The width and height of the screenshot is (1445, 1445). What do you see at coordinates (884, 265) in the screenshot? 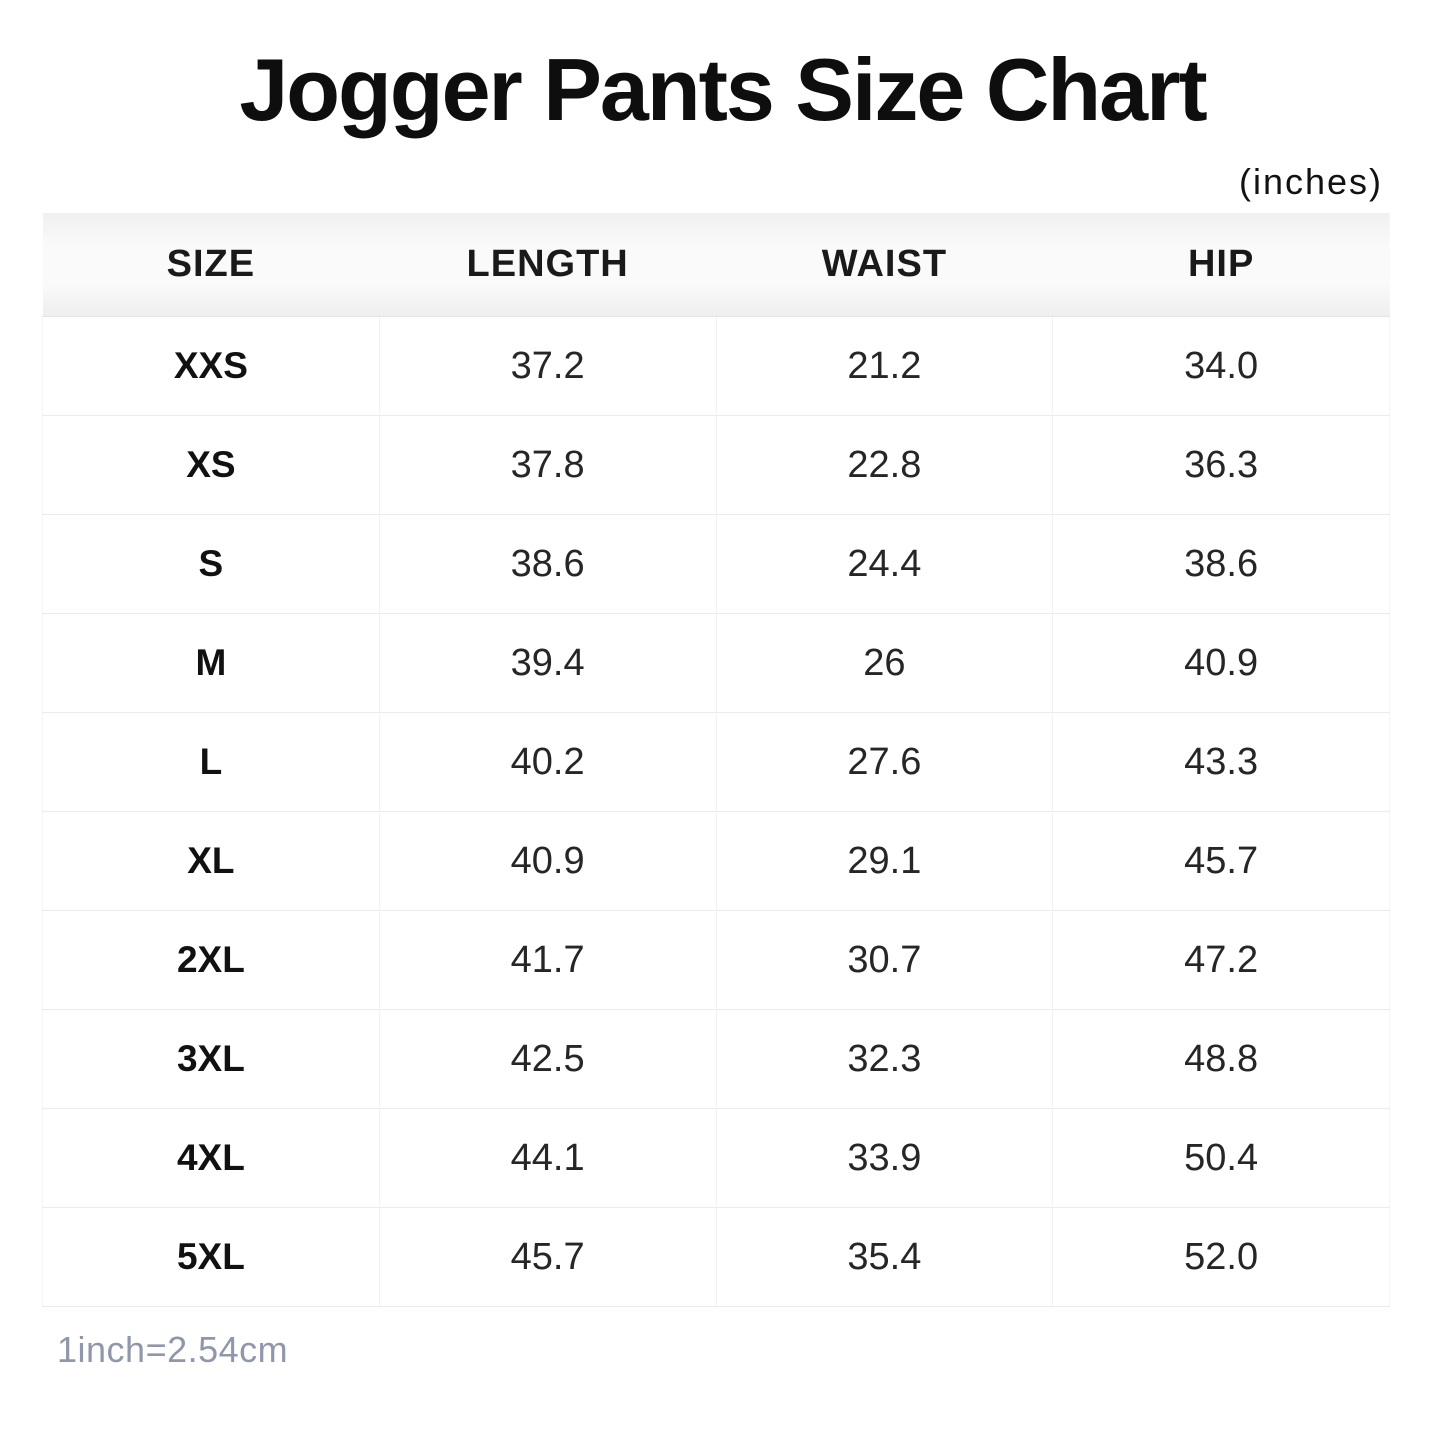
I see `col-header-waist: WAIST` at bounding box center [884, 265].